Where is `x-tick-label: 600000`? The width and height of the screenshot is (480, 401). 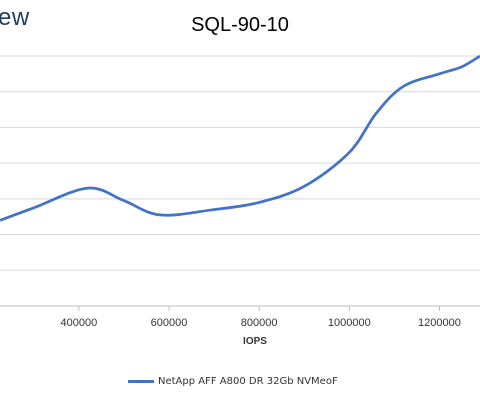
x-tick-label: 600000 is located at coordinates (169, 323).